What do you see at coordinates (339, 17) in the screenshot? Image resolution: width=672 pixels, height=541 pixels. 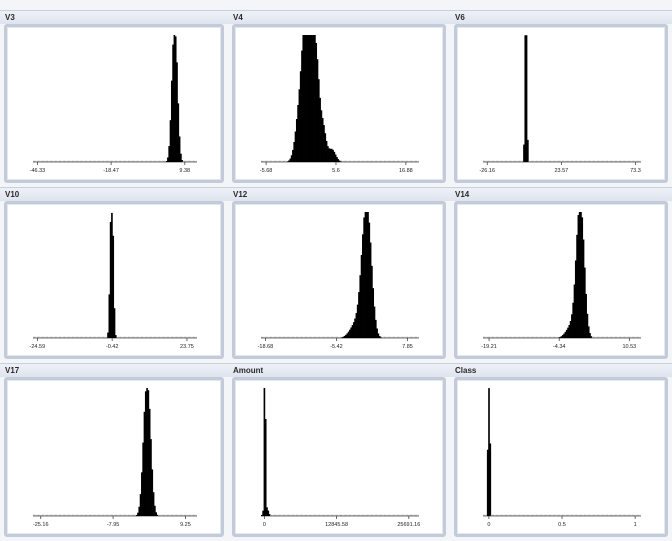 I see `panel-title-bar: V4` at bounding box center [339, 17].